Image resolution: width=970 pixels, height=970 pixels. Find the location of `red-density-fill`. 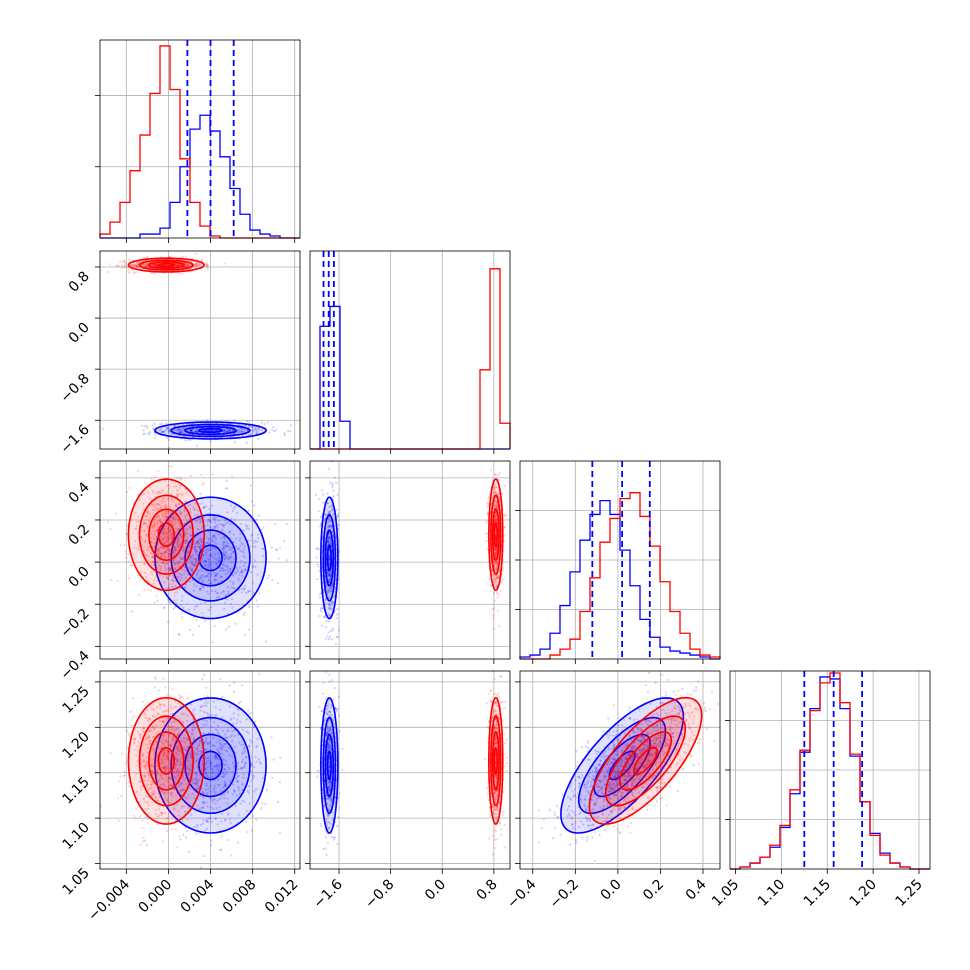

red-density-fill is located at coordinates (166, 535).